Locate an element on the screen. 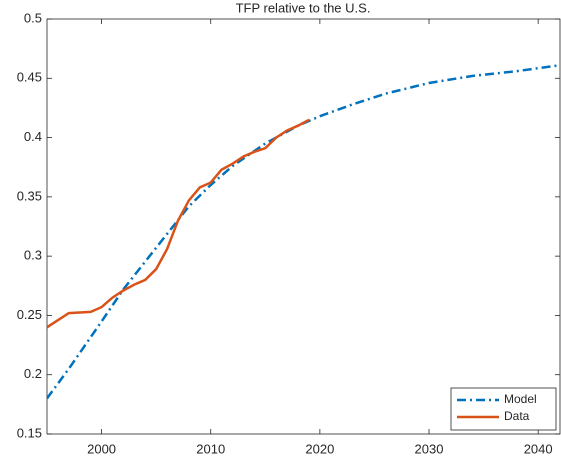 Image resolution: width=561 pixels, height=464 pixels. y-tick-label: 0.2 is located at coordinates (33, 373).